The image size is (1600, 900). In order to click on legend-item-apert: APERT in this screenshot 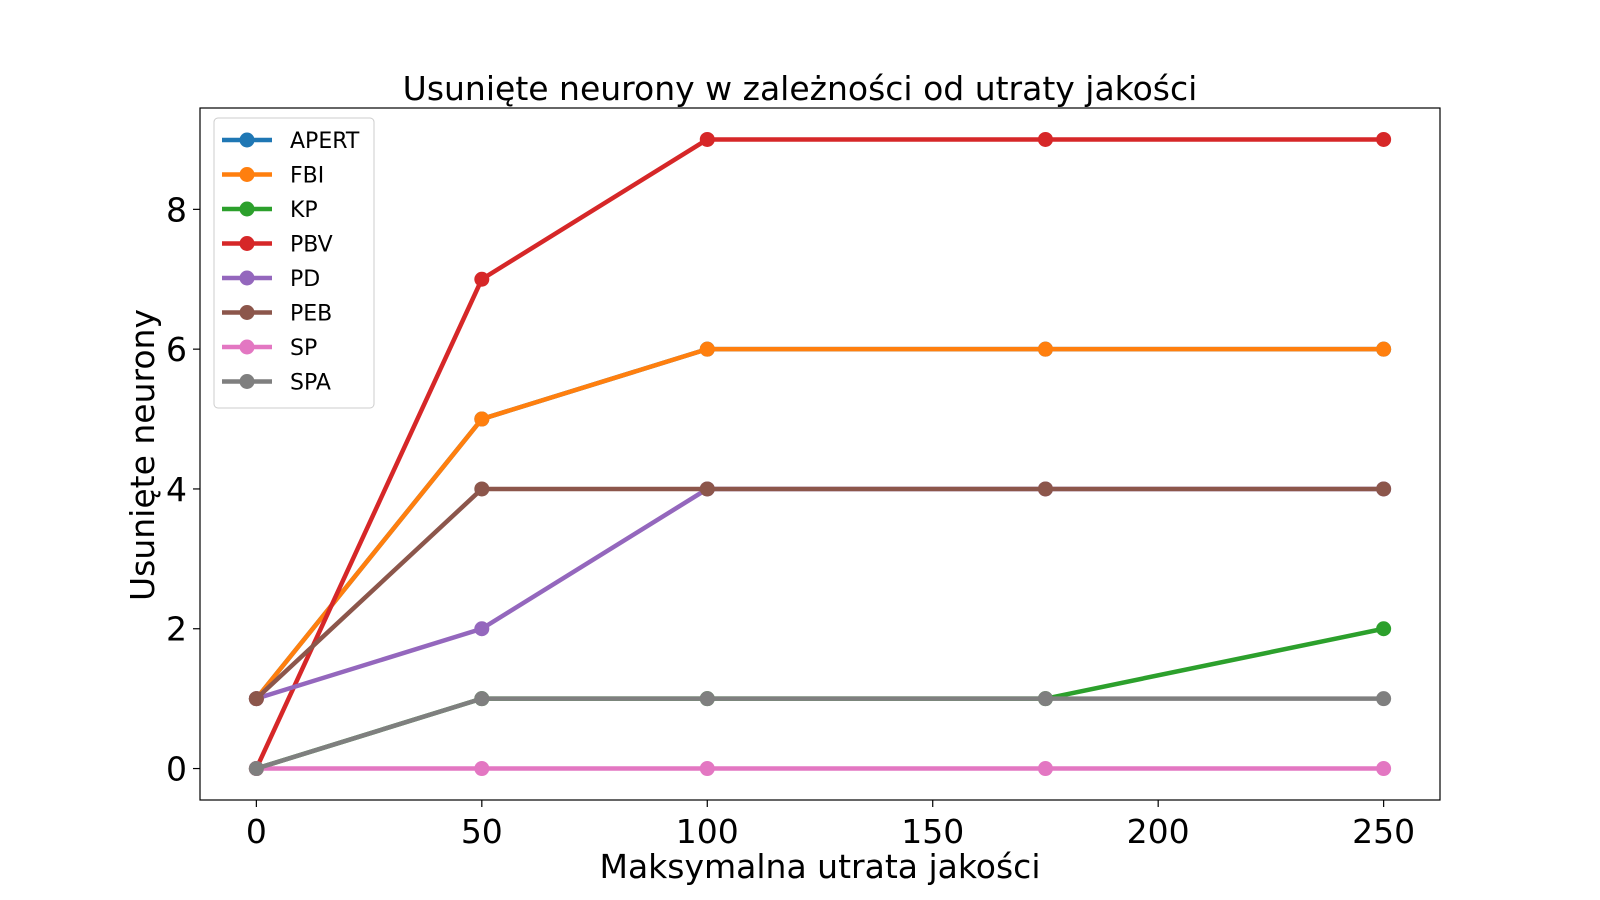, I will do `click(291, 141)`.